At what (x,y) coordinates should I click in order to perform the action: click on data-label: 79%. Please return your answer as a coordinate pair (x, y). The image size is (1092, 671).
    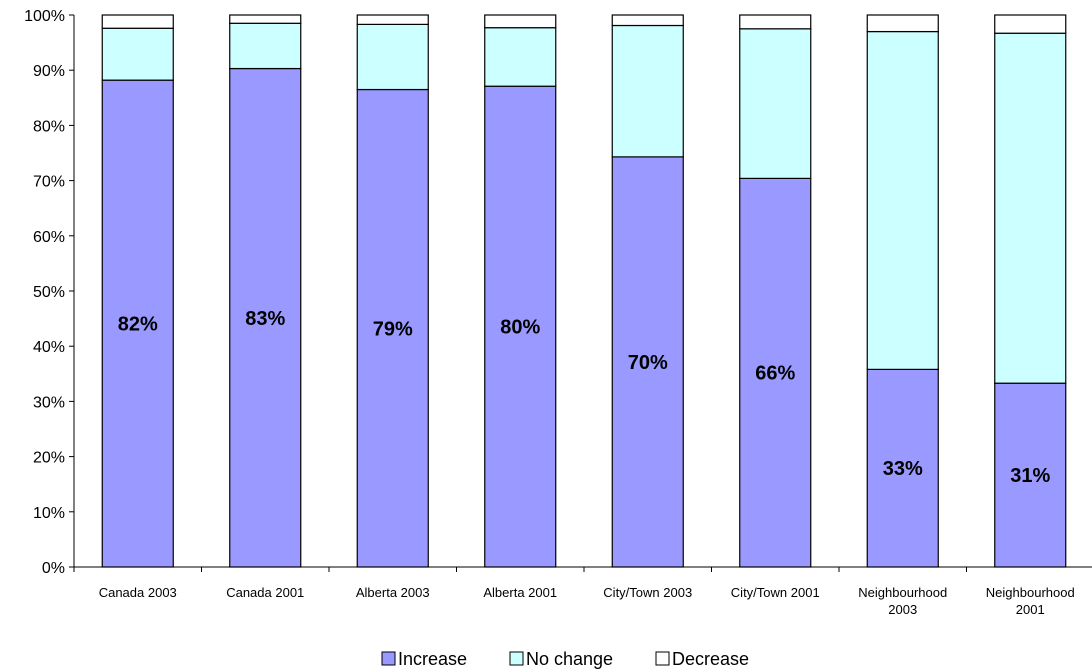
    Looking at the image, I should click on (393, 329).